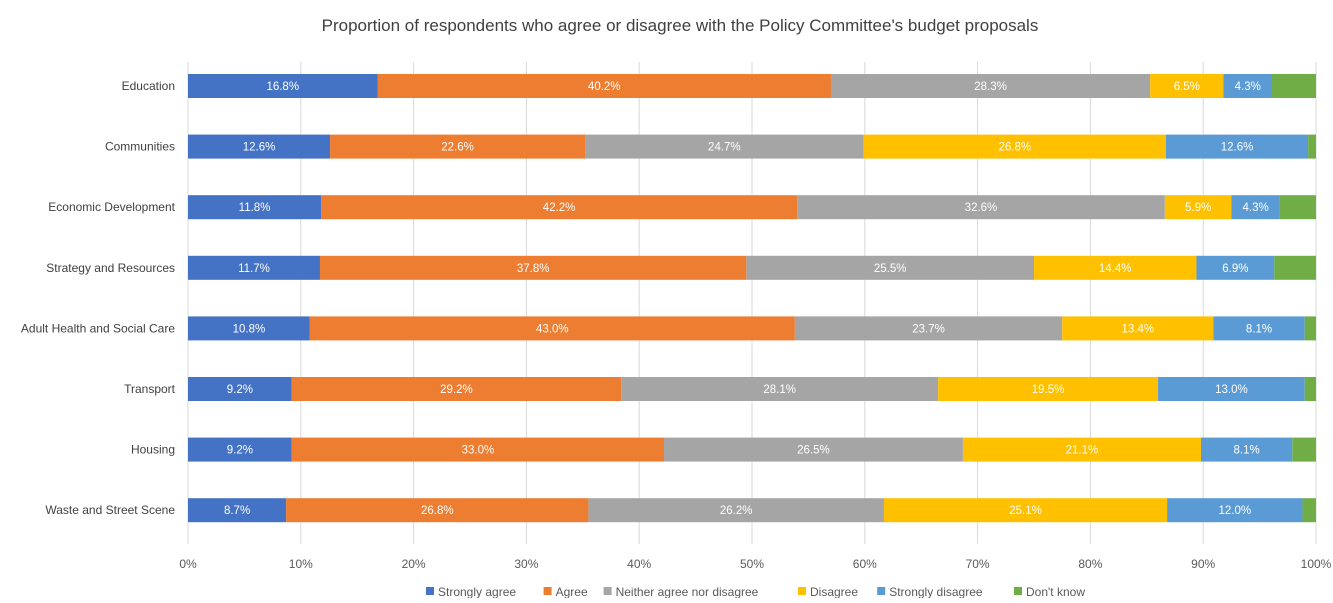 The image size is (1333, 603). I want to click on x-tick-label: 70%, so click(978, 564).